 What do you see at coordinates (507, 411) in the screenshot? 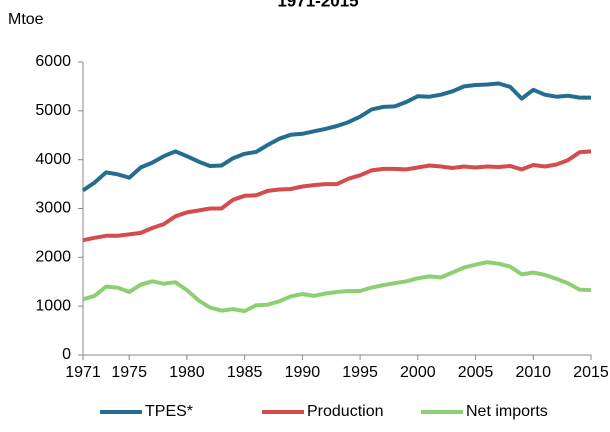
I see `legend-label: Net imports` at bounding box center [507, 411].